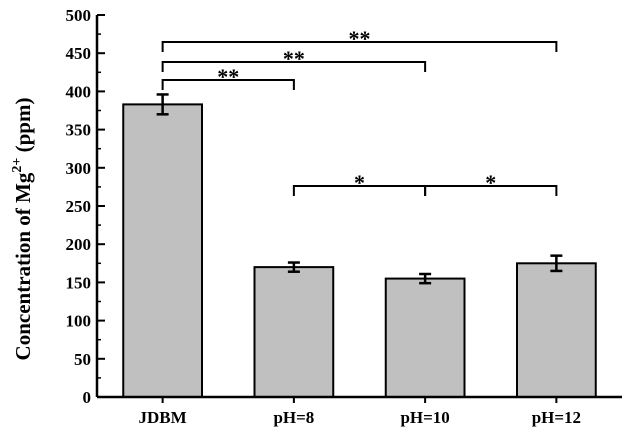 This screenshot has height=440, width=629. What do you see at coordinates (79, 91) in the screenshot?
I see `y-tick-label-400: 400` at bounding box center [79, 91].